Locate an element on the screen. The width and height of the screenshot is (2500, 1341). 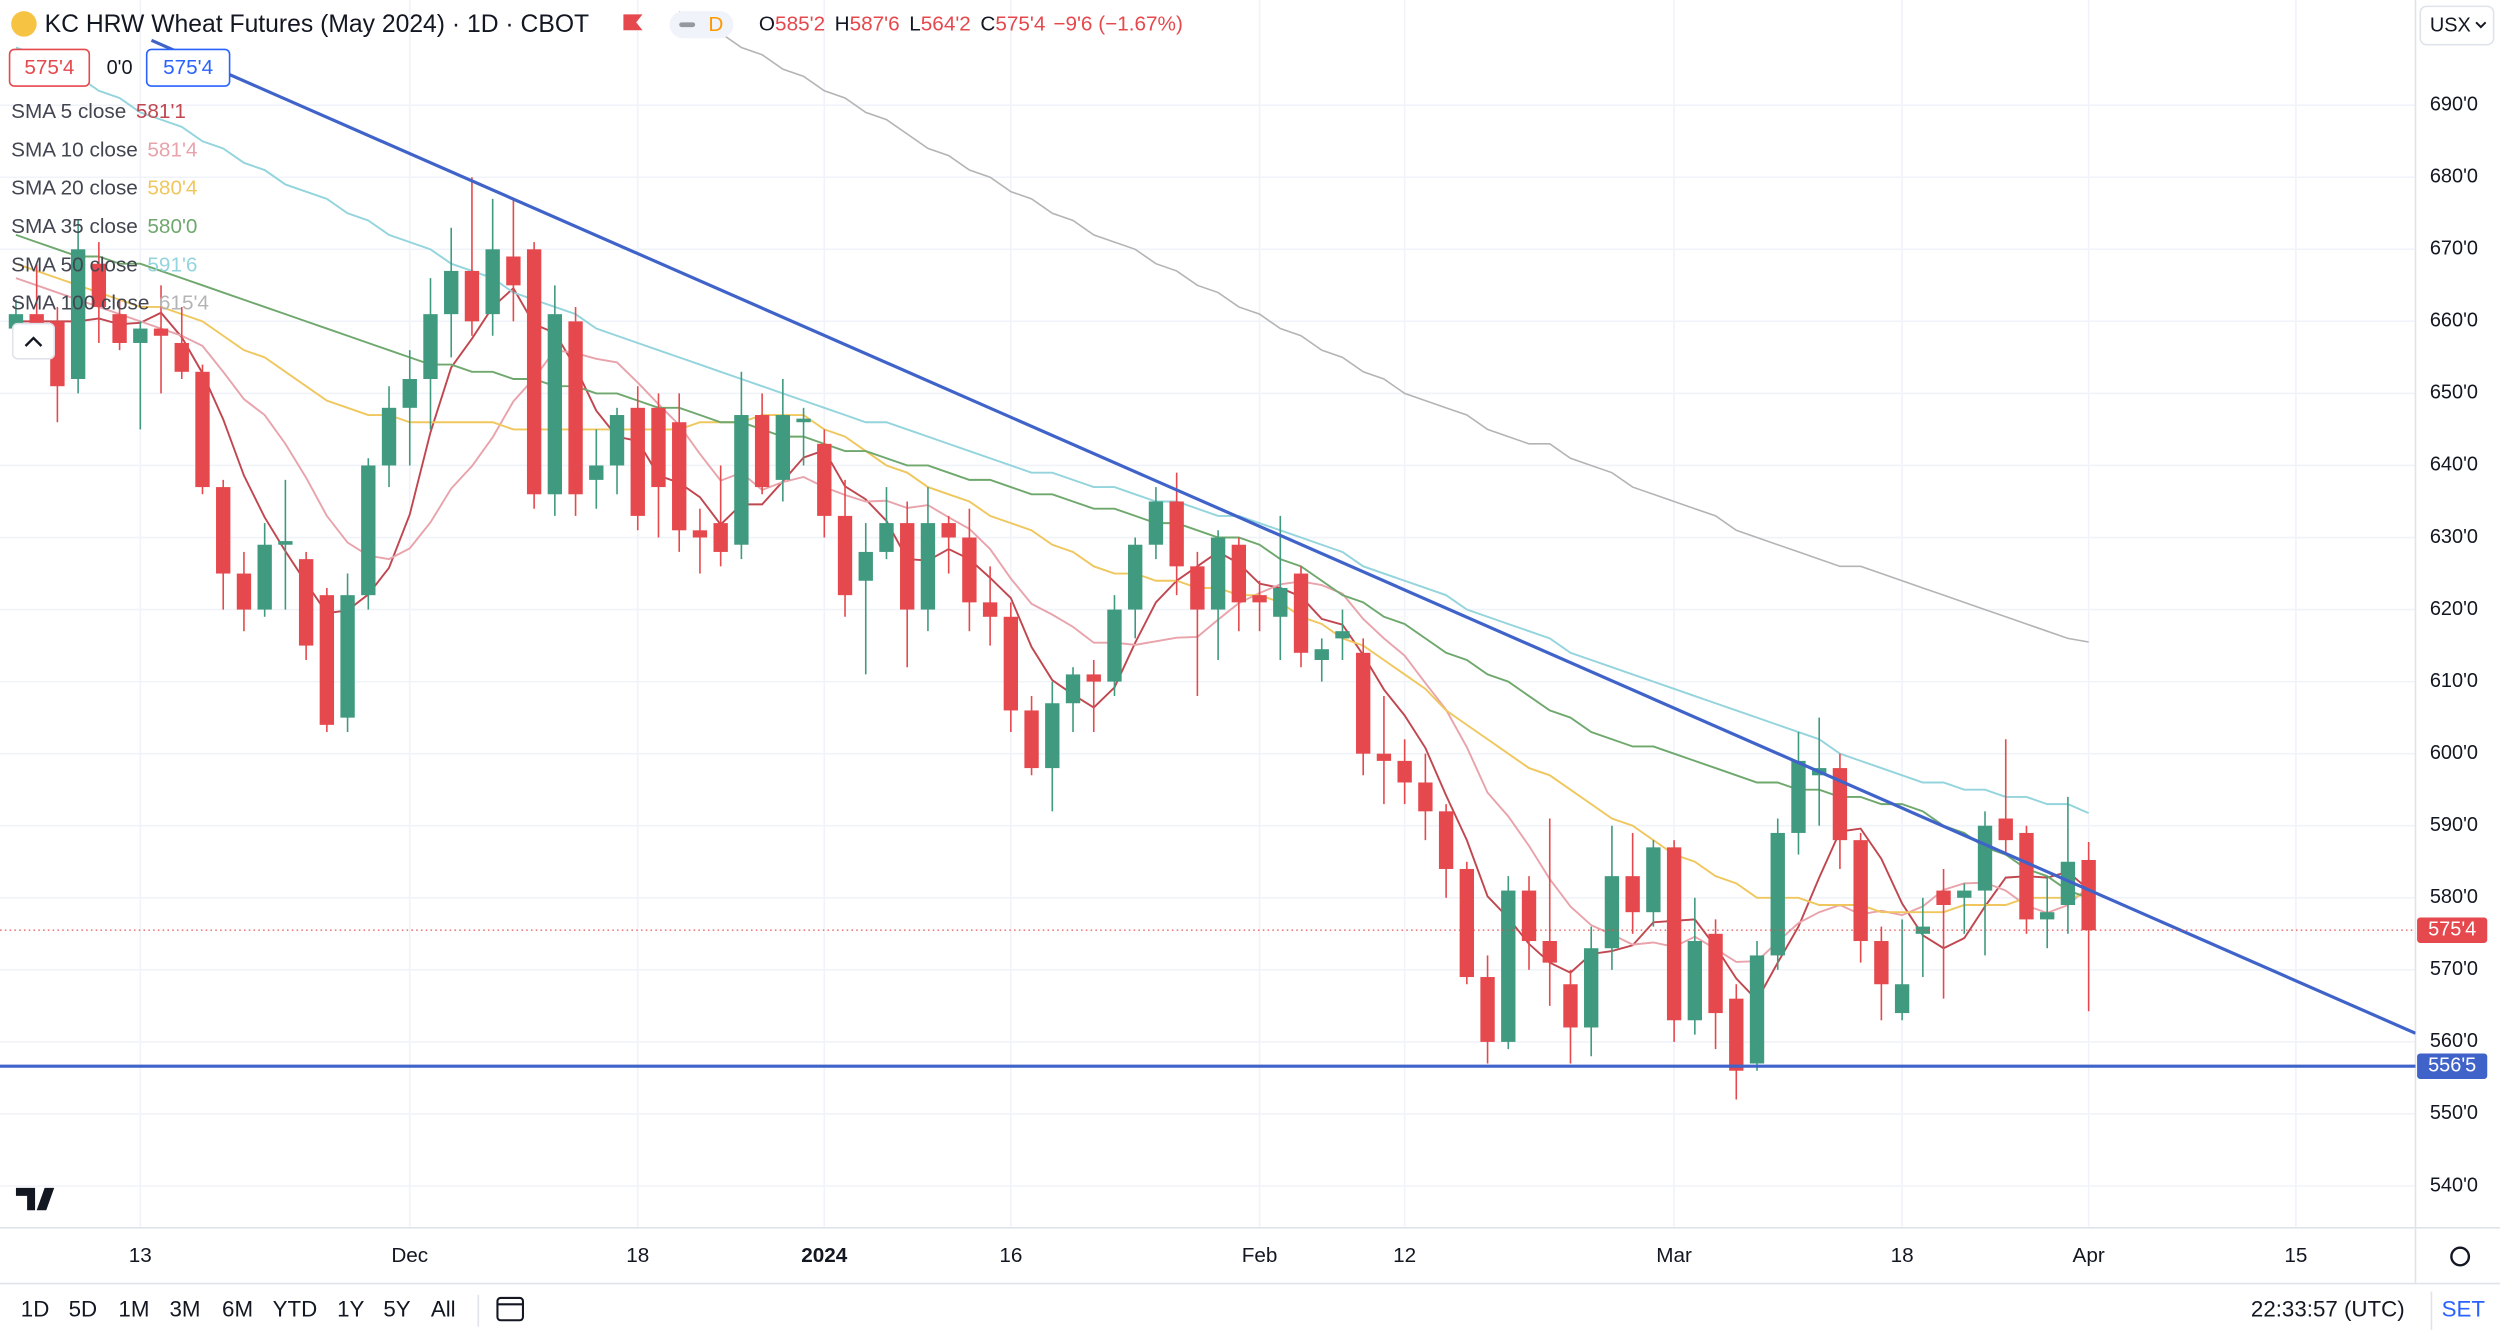
range-button: 6M is located at coordinates (237, 1309).